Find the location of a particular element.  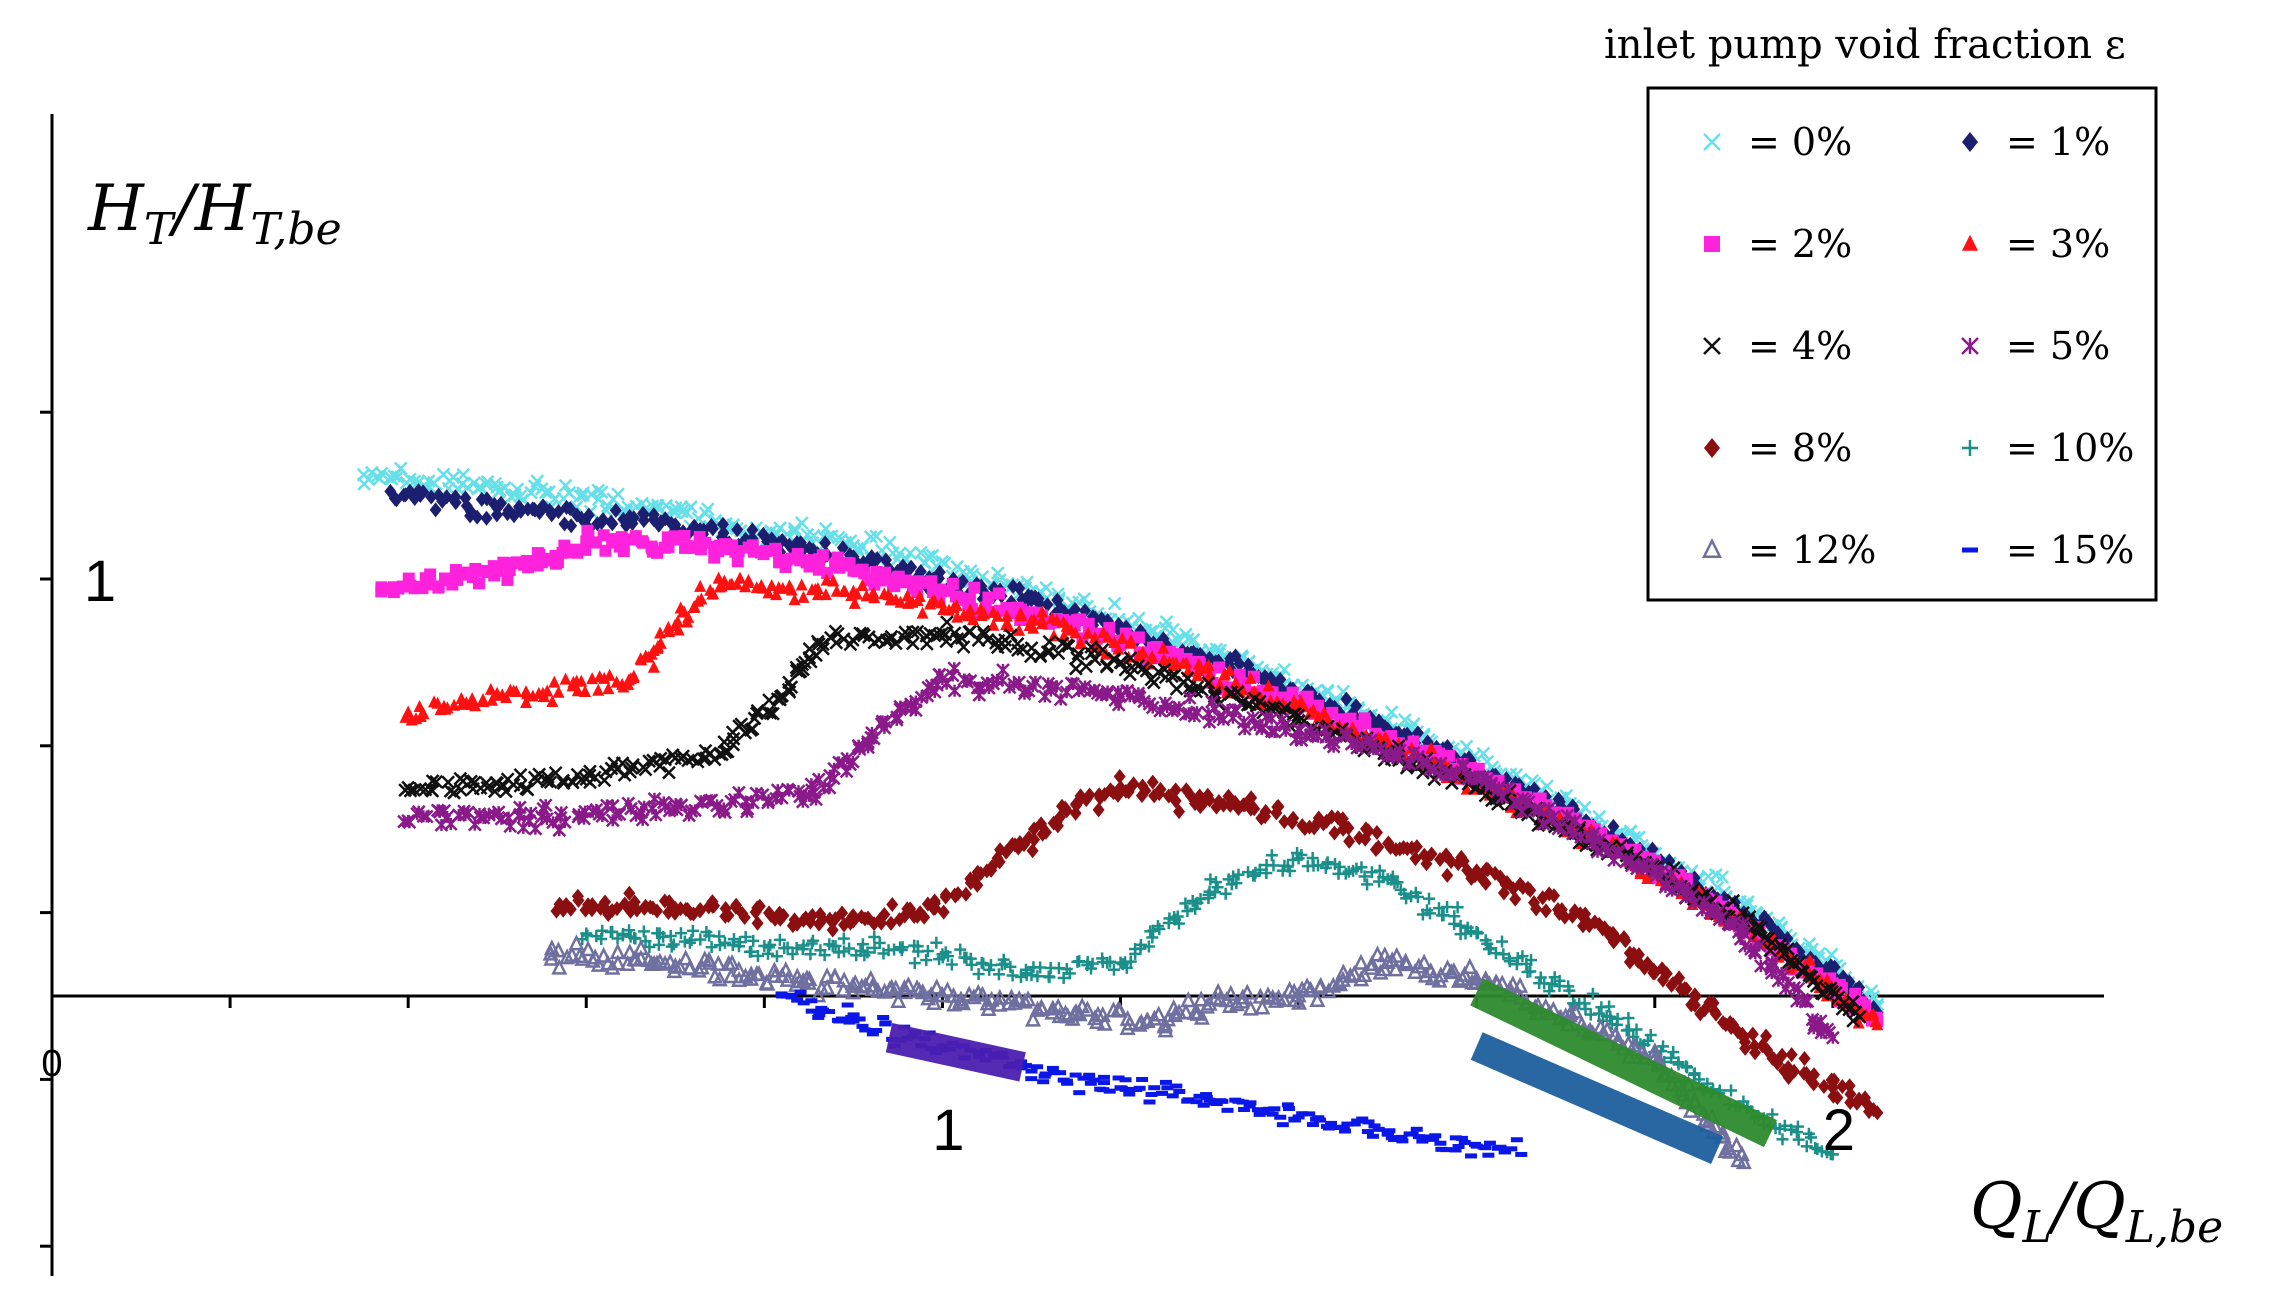

x-label-num: Q is located at coordinates (2099, 1207).